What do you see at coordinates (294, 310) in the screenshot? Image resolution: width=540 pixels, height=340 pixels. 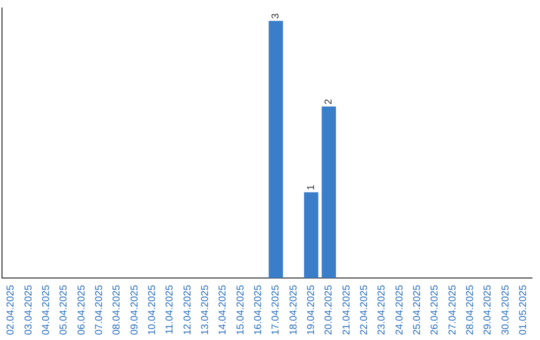 I see `x-tick-label: 18.04.2025` at bounding box center [294, 310].